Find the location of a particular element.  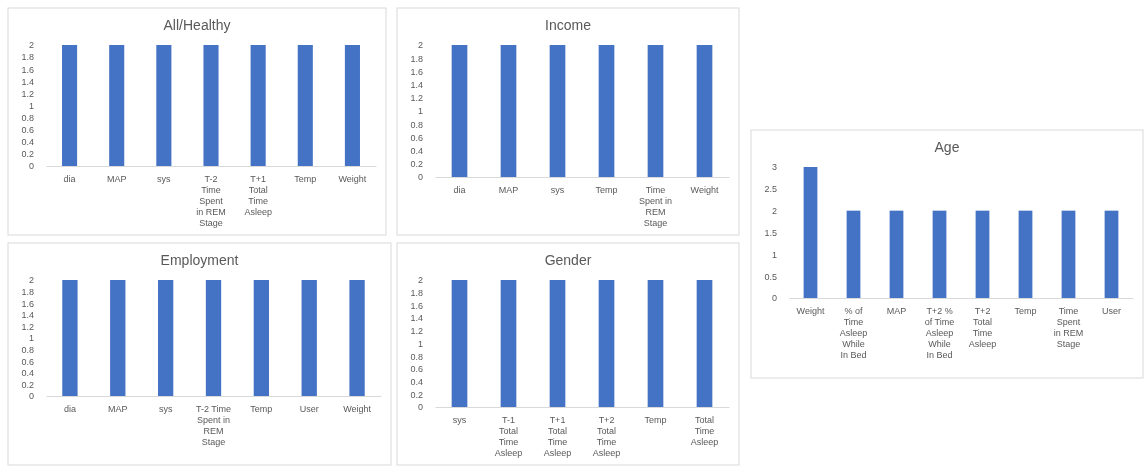

y-tick-label: 3 is located at coordinates (774, 167).